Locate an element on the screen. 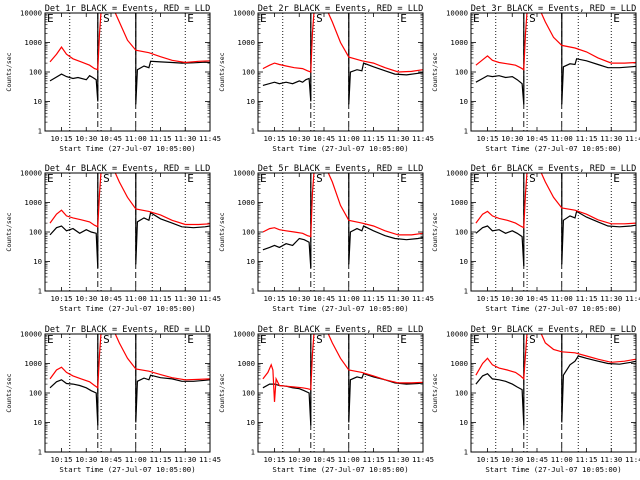 The width and height of the screenshot is (640, 480). y-tick-label: 10000 is located at coordinates (457, 13).